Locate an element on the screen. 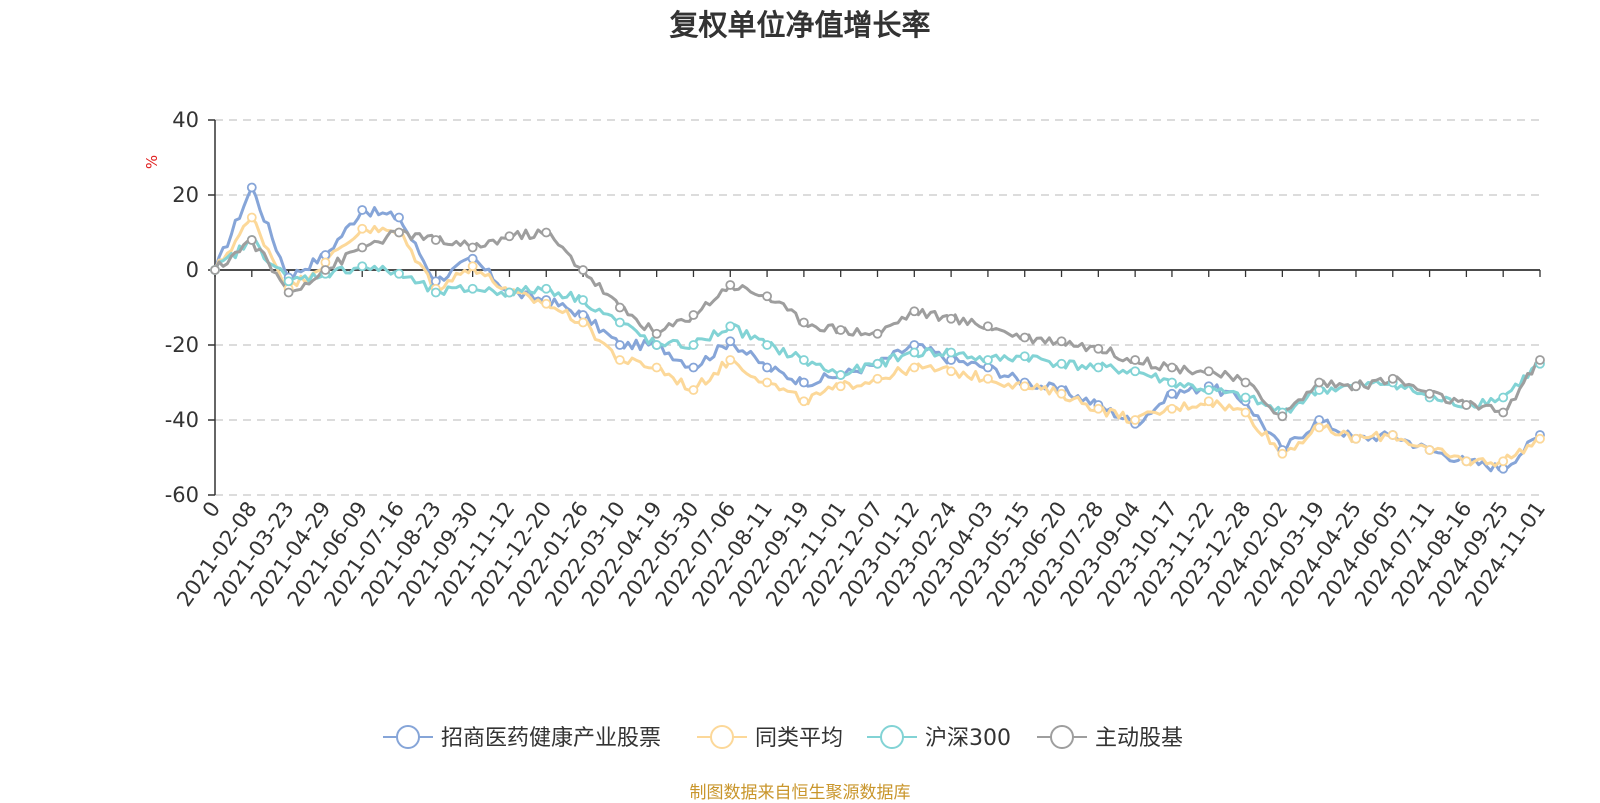 Image resolution: width=1600 pixels, height=803 pixels. legend-item: 招商医药健康产业股票 is located at coordinates (522, 738).